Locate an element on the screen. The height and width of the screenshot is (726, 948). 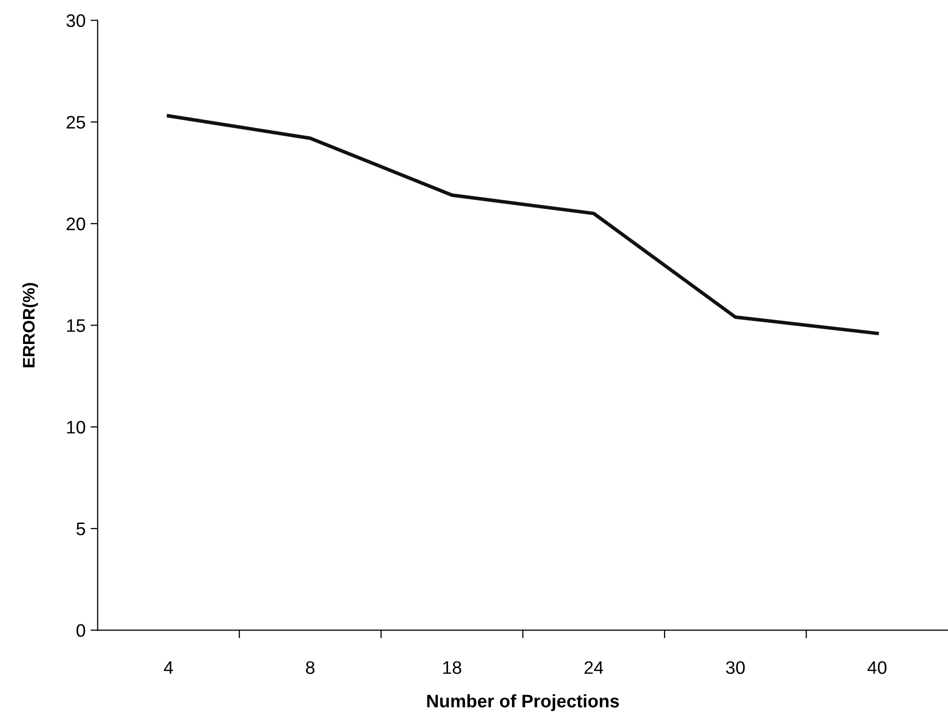
x-tick-label: 4 is located at coordinates (168, 667).